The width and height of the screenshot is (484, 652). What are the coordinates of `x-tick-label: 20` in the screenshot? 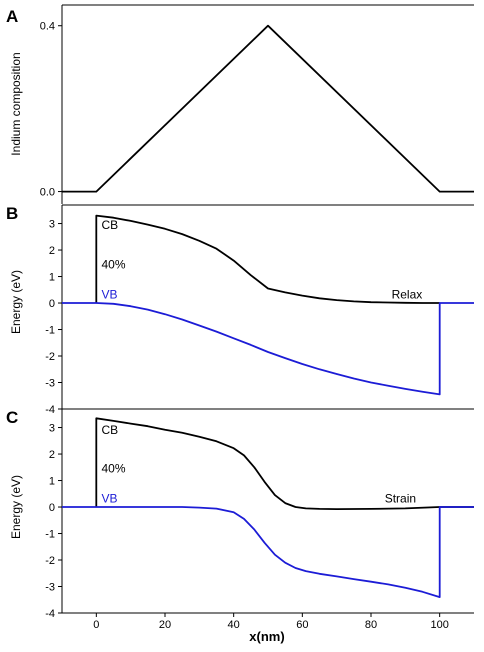 It's located at (165, 625).